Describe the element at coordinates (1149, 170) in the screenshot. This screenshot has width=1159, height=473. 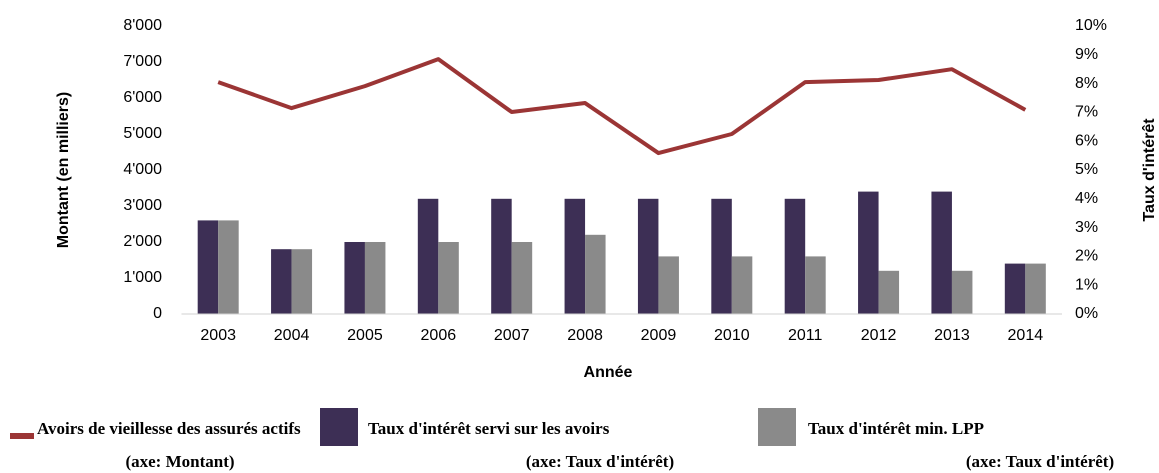
I see `y2-axis-label: Taux d'intérêt` at that location.